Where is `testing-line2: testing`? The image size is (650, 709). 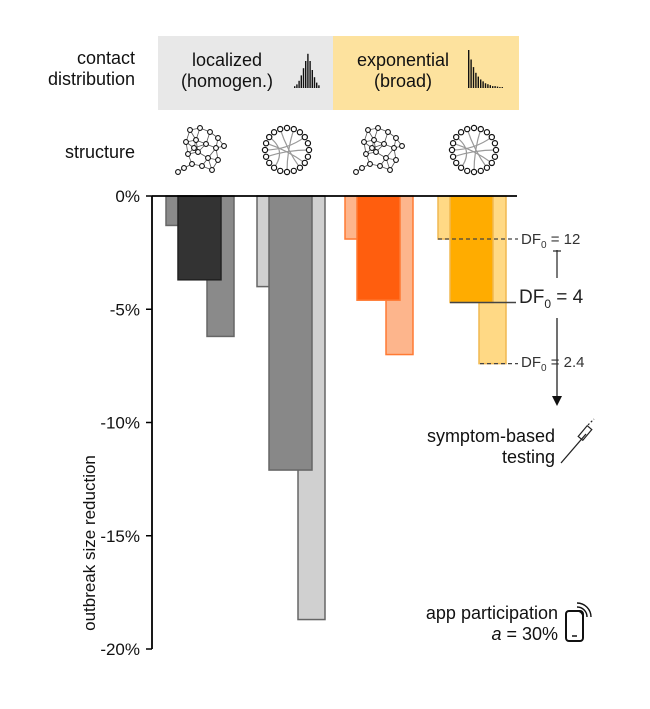
testing-line2: testing is located at coordinates (528, 457).